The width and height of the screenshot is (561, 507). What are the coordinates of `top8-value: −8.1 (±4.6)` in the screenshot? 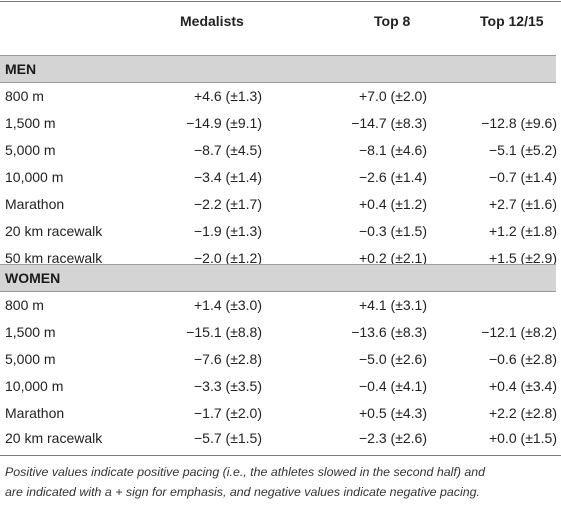 It's located at (393, 150).